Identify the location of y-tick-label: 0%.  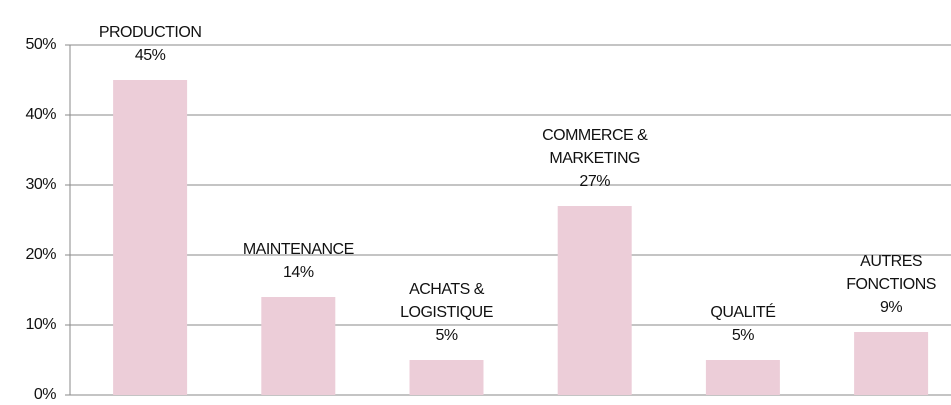
(45, 394).